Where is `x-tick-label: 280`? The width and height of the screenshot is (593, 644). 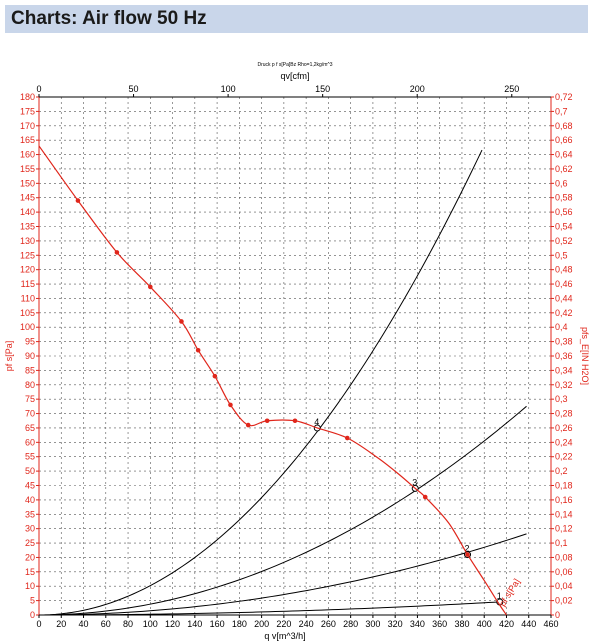
x-tick-label: 280 is located at coordinates (350, 624).